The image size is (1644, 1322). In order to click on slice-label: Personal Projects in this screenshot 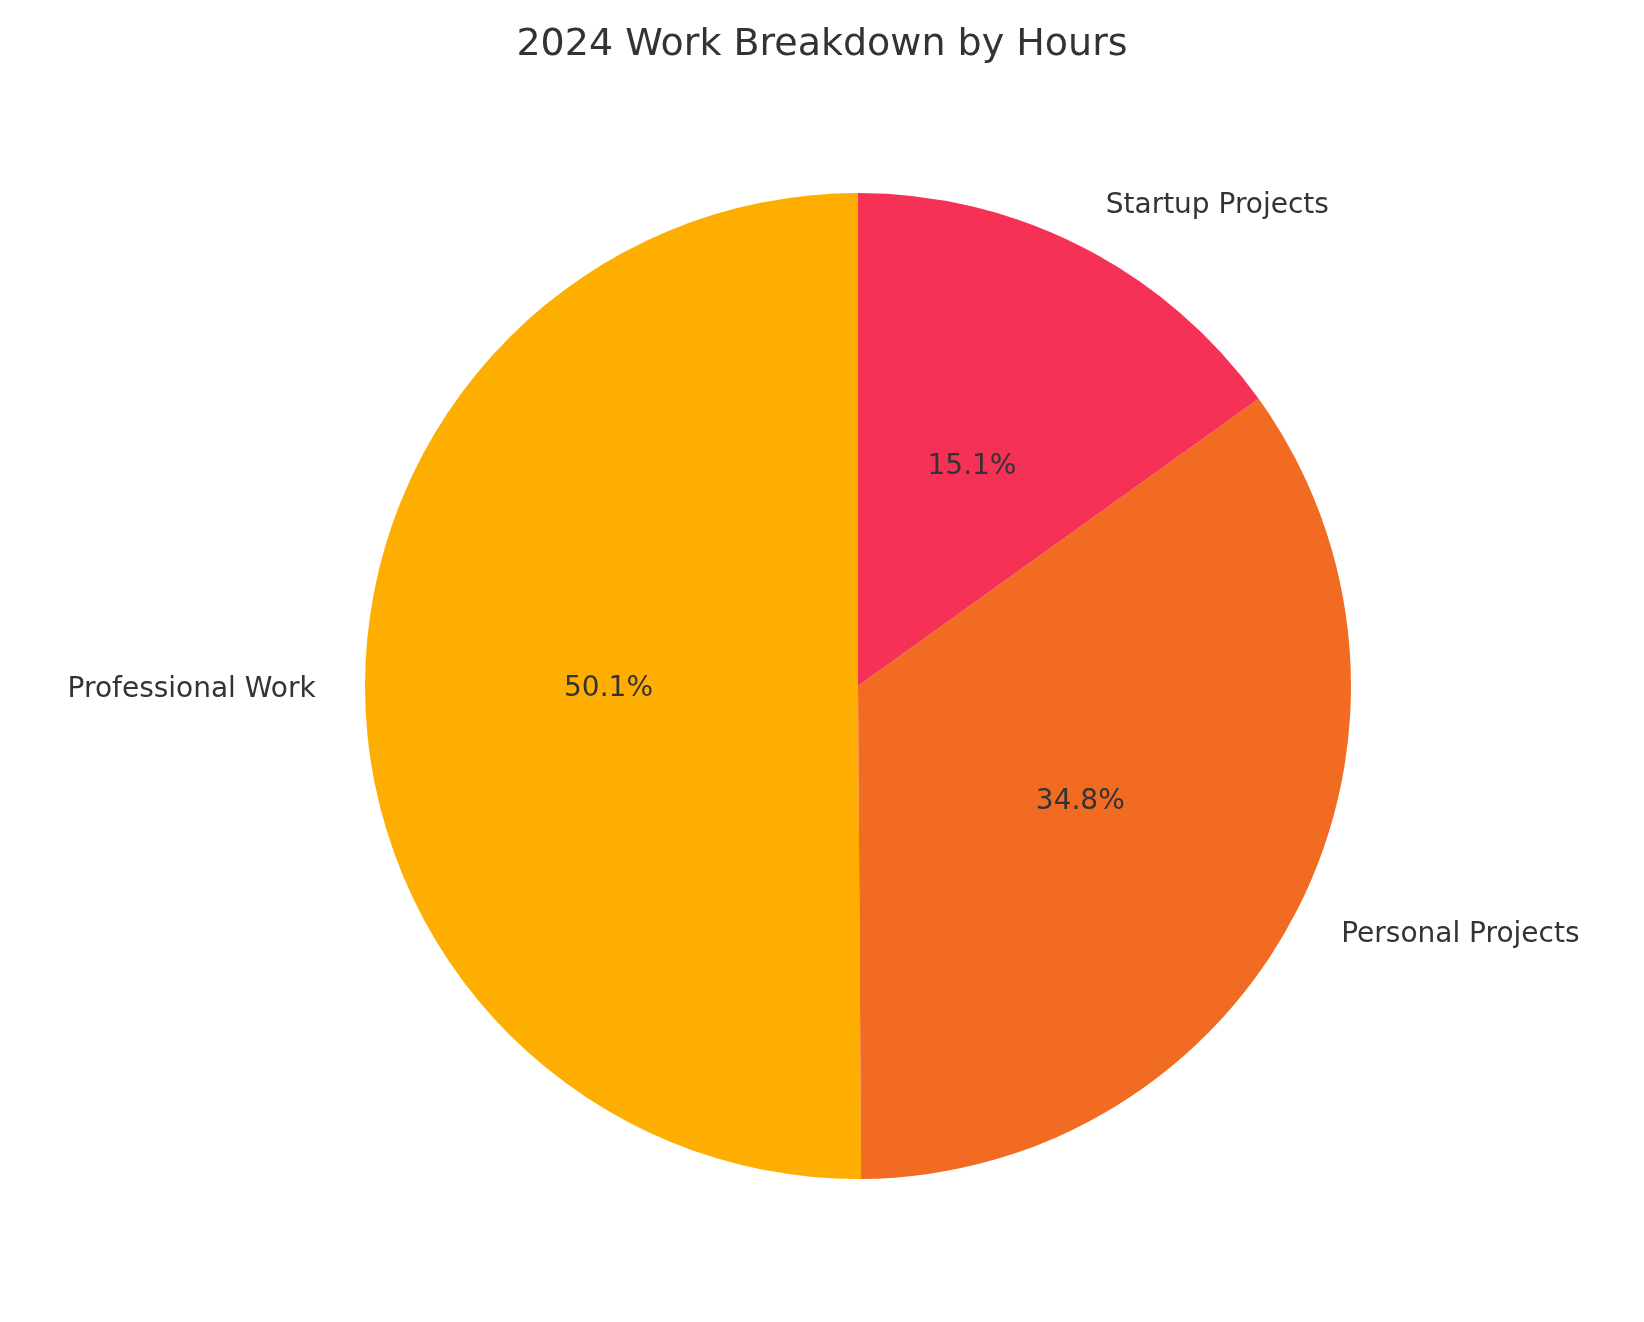, I will do `click(1460, 932)`.